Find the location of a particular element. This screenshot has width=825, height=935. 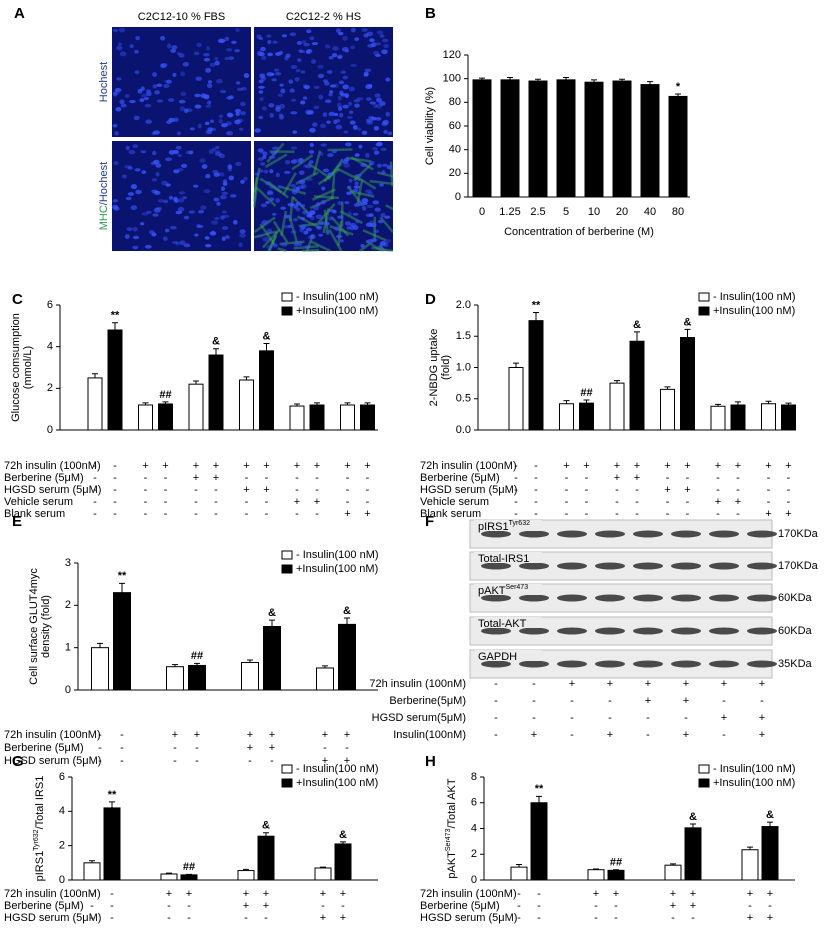

panel-letter: A is located at coordinates (19, 13).